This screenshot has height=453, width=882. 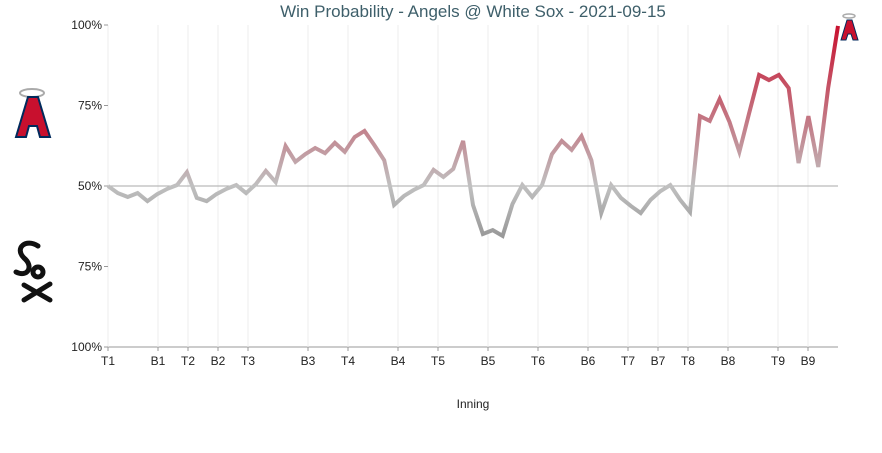 I want to click on x-axis-label: Inning, so click(x=473, y=404).